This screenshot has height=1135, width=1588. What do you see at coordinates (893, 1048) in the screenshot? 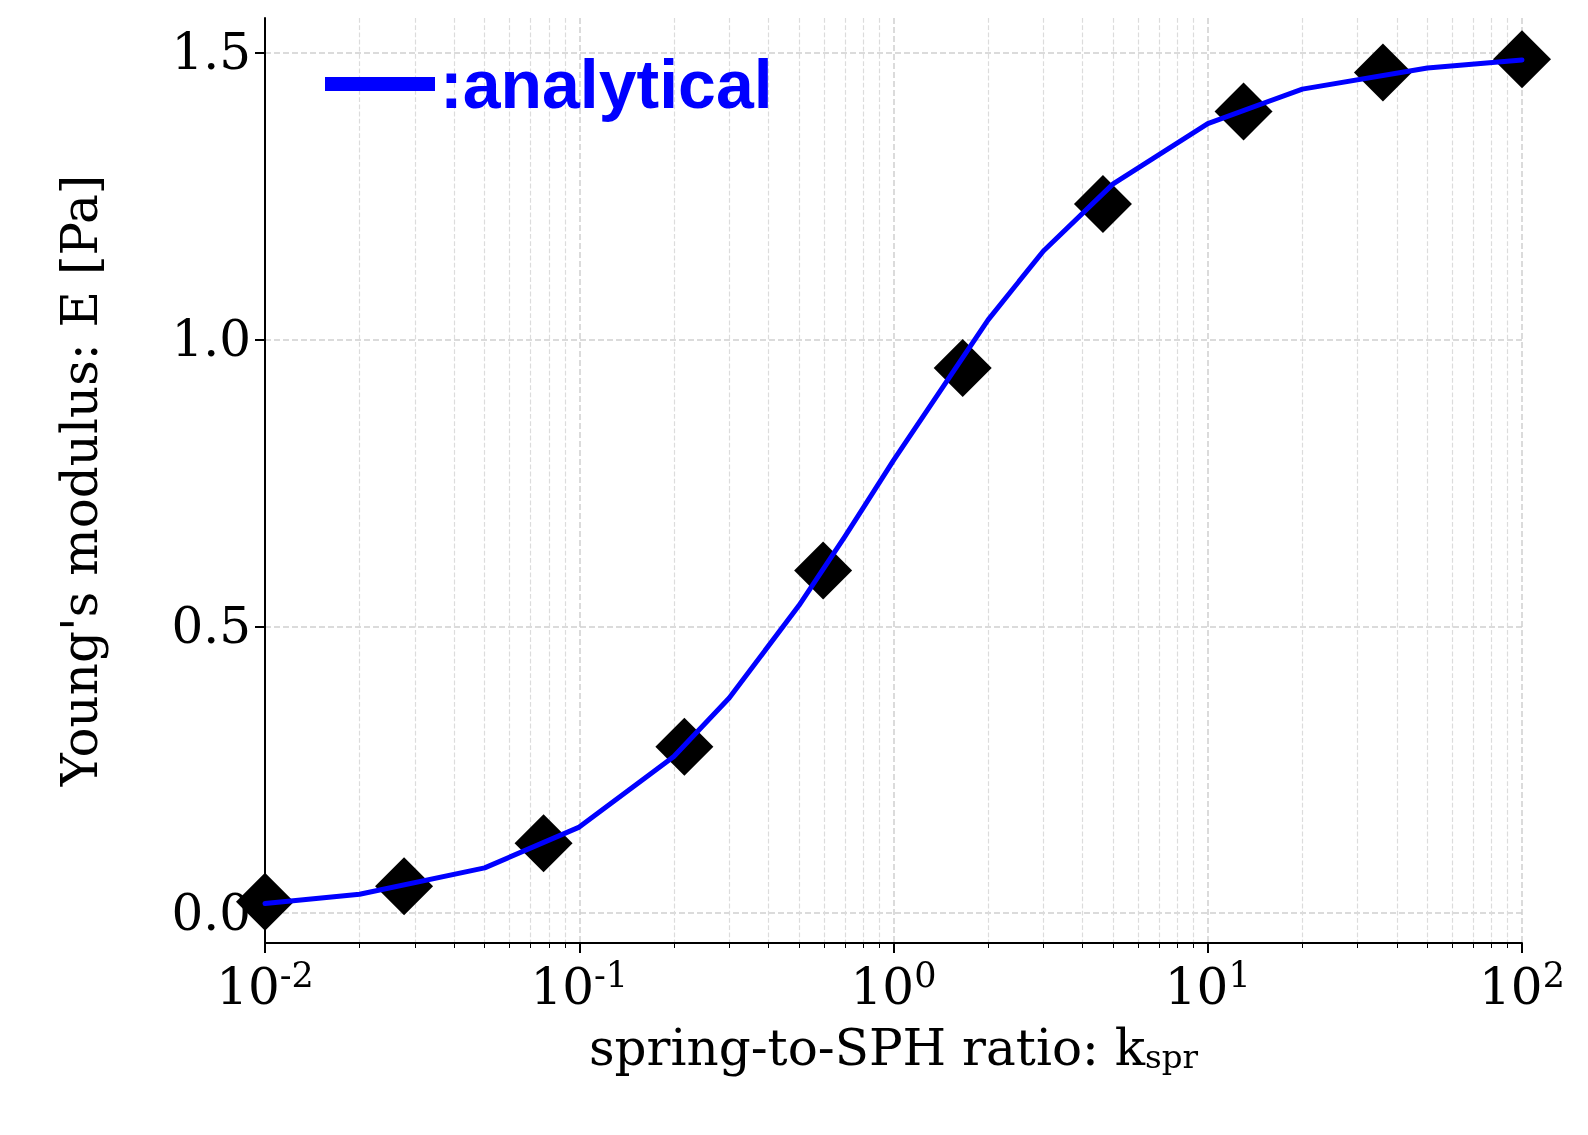
I see `x-axis-title: spring-to-SPH ratio: kspr` at bounding box center [893, 1048].